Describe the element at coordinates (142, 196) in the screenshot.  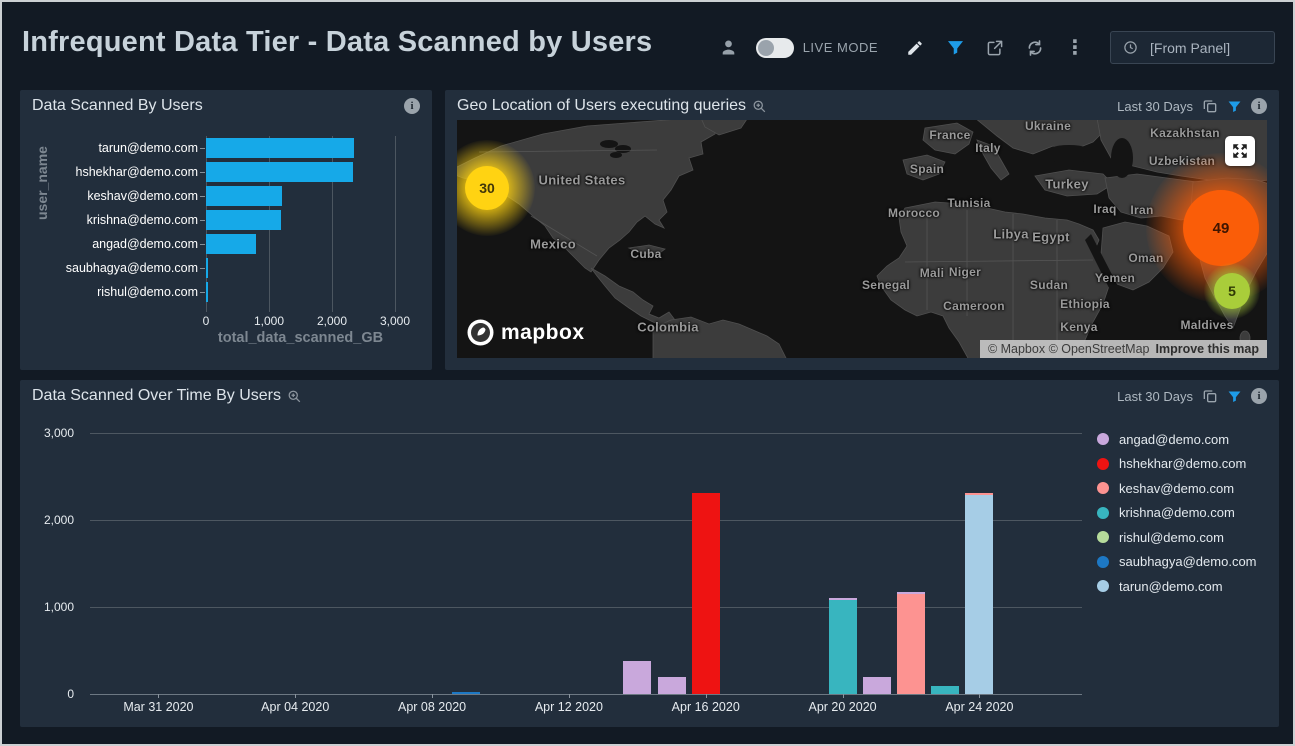
I see `category-label: keshav@demo.com` at that location.